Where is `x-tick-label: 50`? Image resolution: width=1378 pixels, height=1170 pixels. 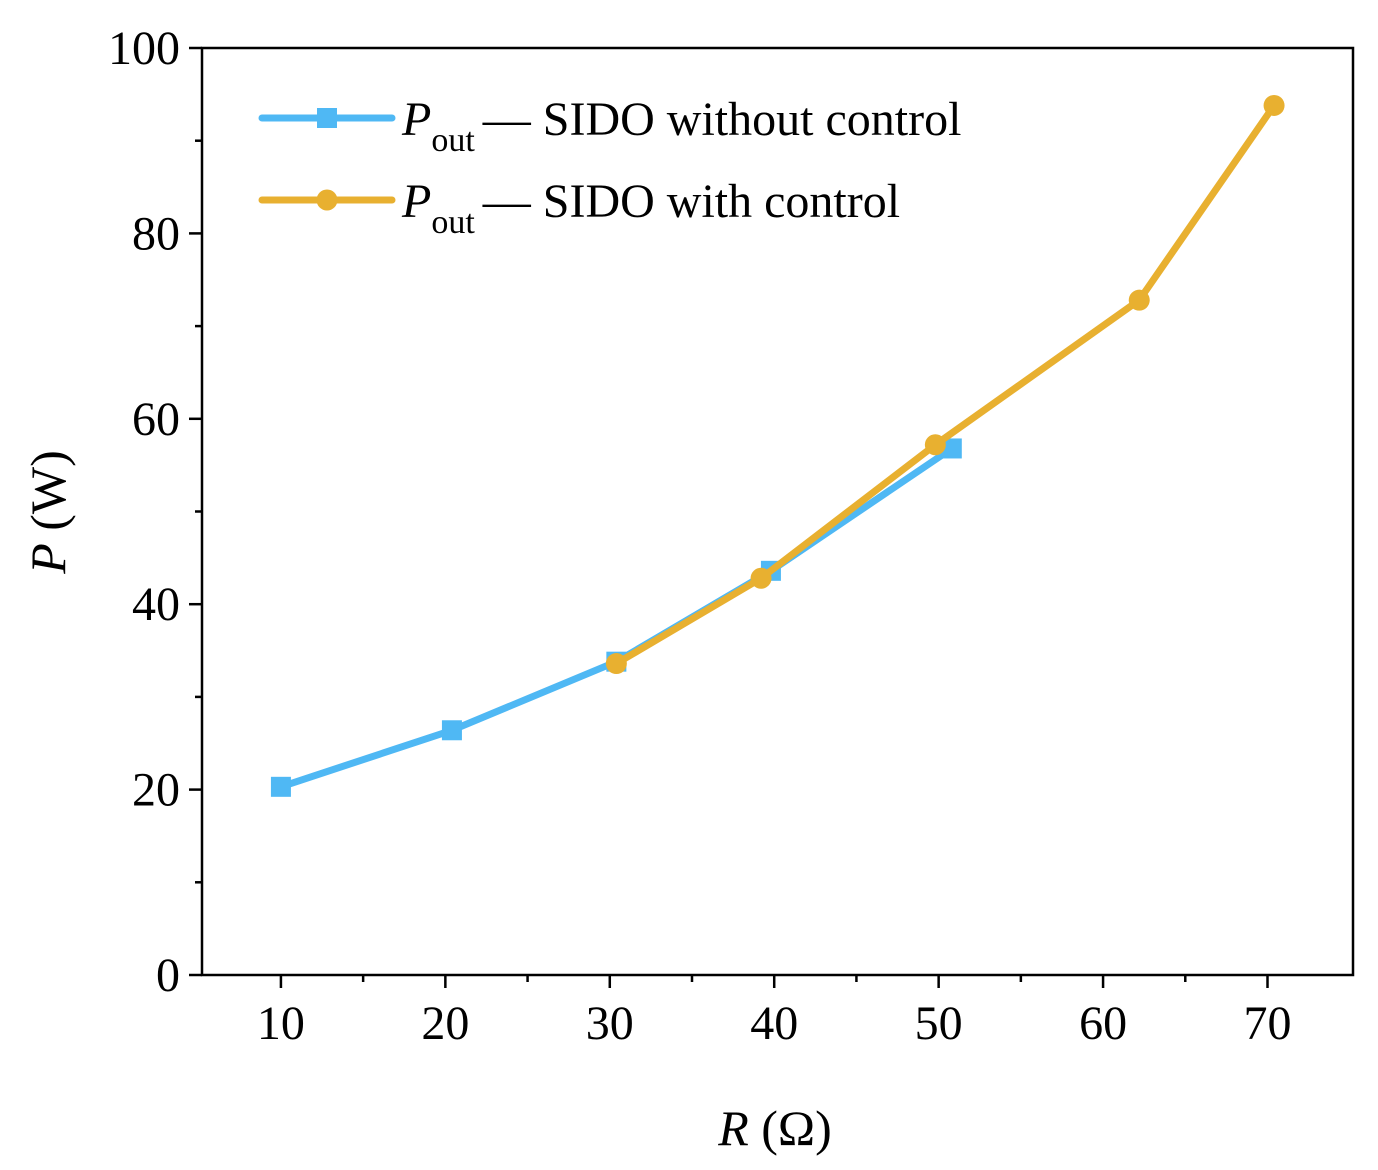 x-tick-label: 50 is located at coordinates (939, 1023).